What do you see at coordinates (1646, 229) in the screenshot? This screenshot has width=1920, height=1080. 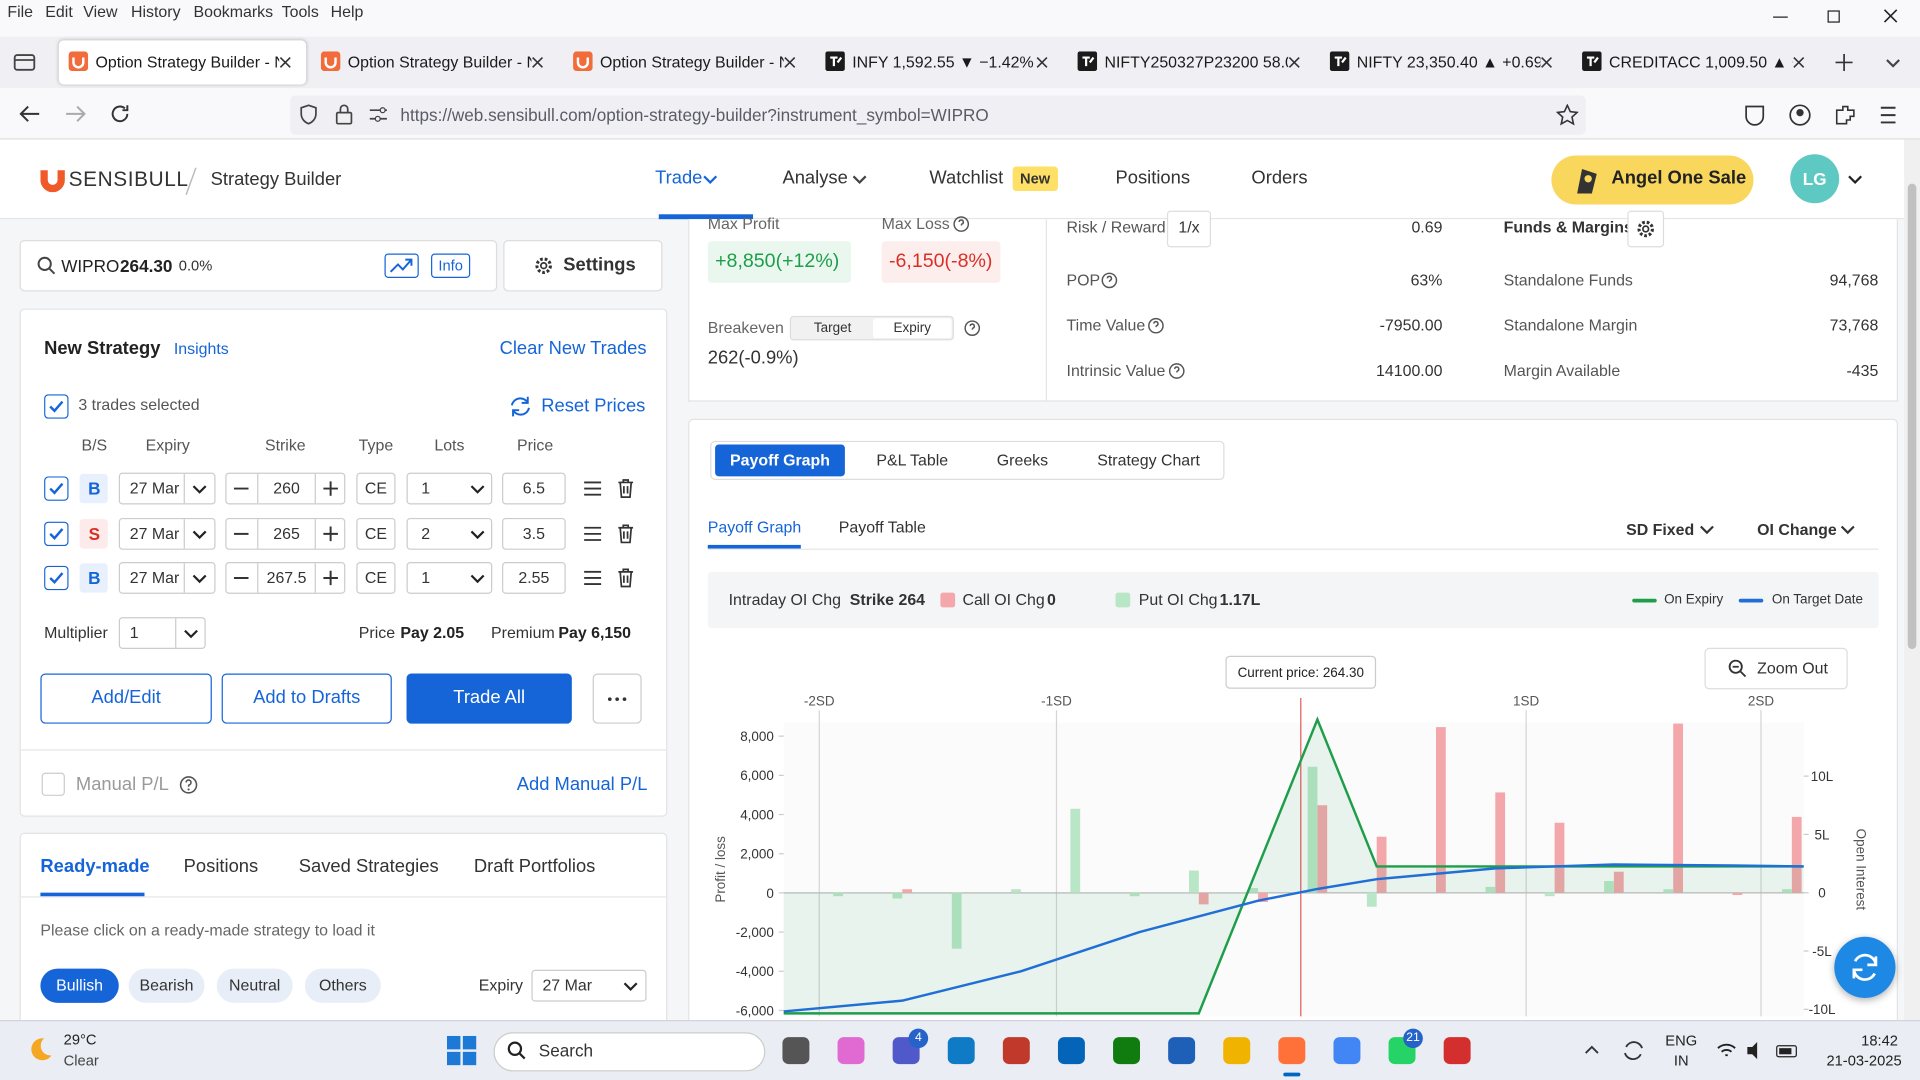 I see `funds-settings` at bounding box center [1646, 229].